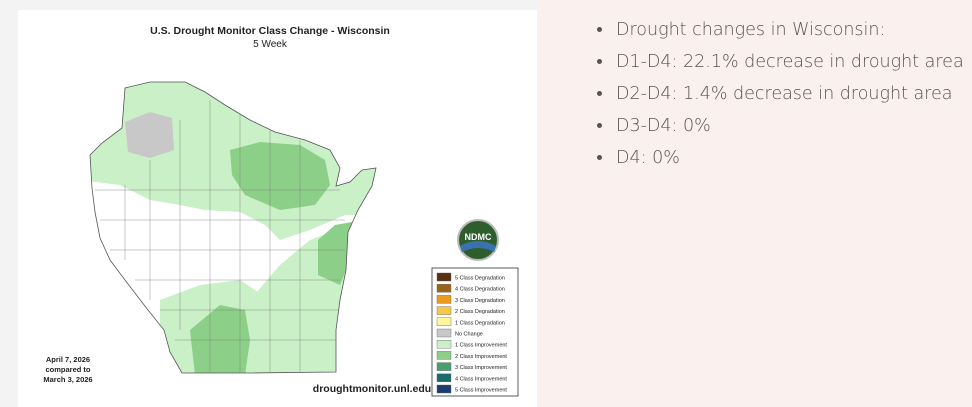 The width and height of the screenshot is (972, 407). What do you see at coordinates (68, 359) in the screenshot?
I see `date-line: April 7, 2026` at bounding box center [68, 359].